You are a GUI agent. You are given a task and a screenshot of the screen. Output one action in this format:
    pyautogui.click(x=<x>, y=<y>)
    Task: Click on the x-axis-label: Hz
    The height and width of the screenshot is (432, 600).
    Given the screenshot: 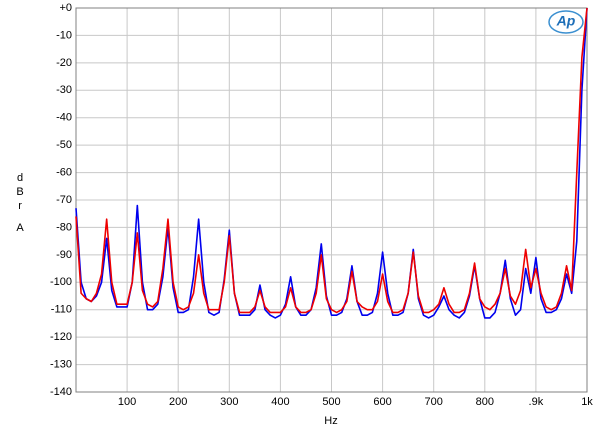 What is the action you would take?
    pyautogui.click(x=330, y=421)
    